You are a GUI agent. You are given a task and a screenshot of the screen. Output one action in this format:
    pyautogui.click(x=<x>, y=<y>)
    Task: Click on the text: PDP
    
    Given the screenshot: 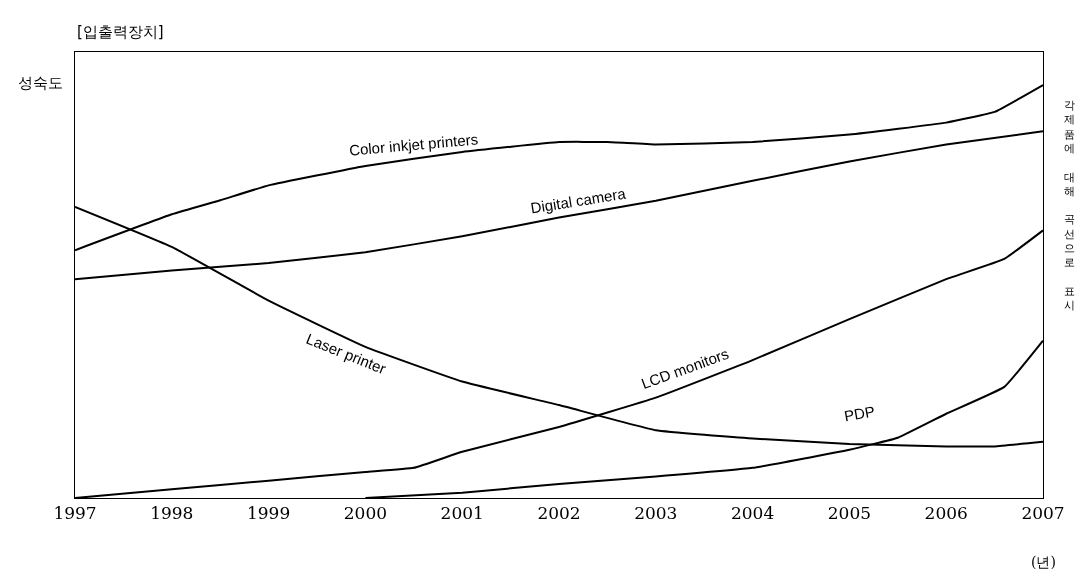 What is the action you would take?
    pyautogui.click(x=859, y=413)
    